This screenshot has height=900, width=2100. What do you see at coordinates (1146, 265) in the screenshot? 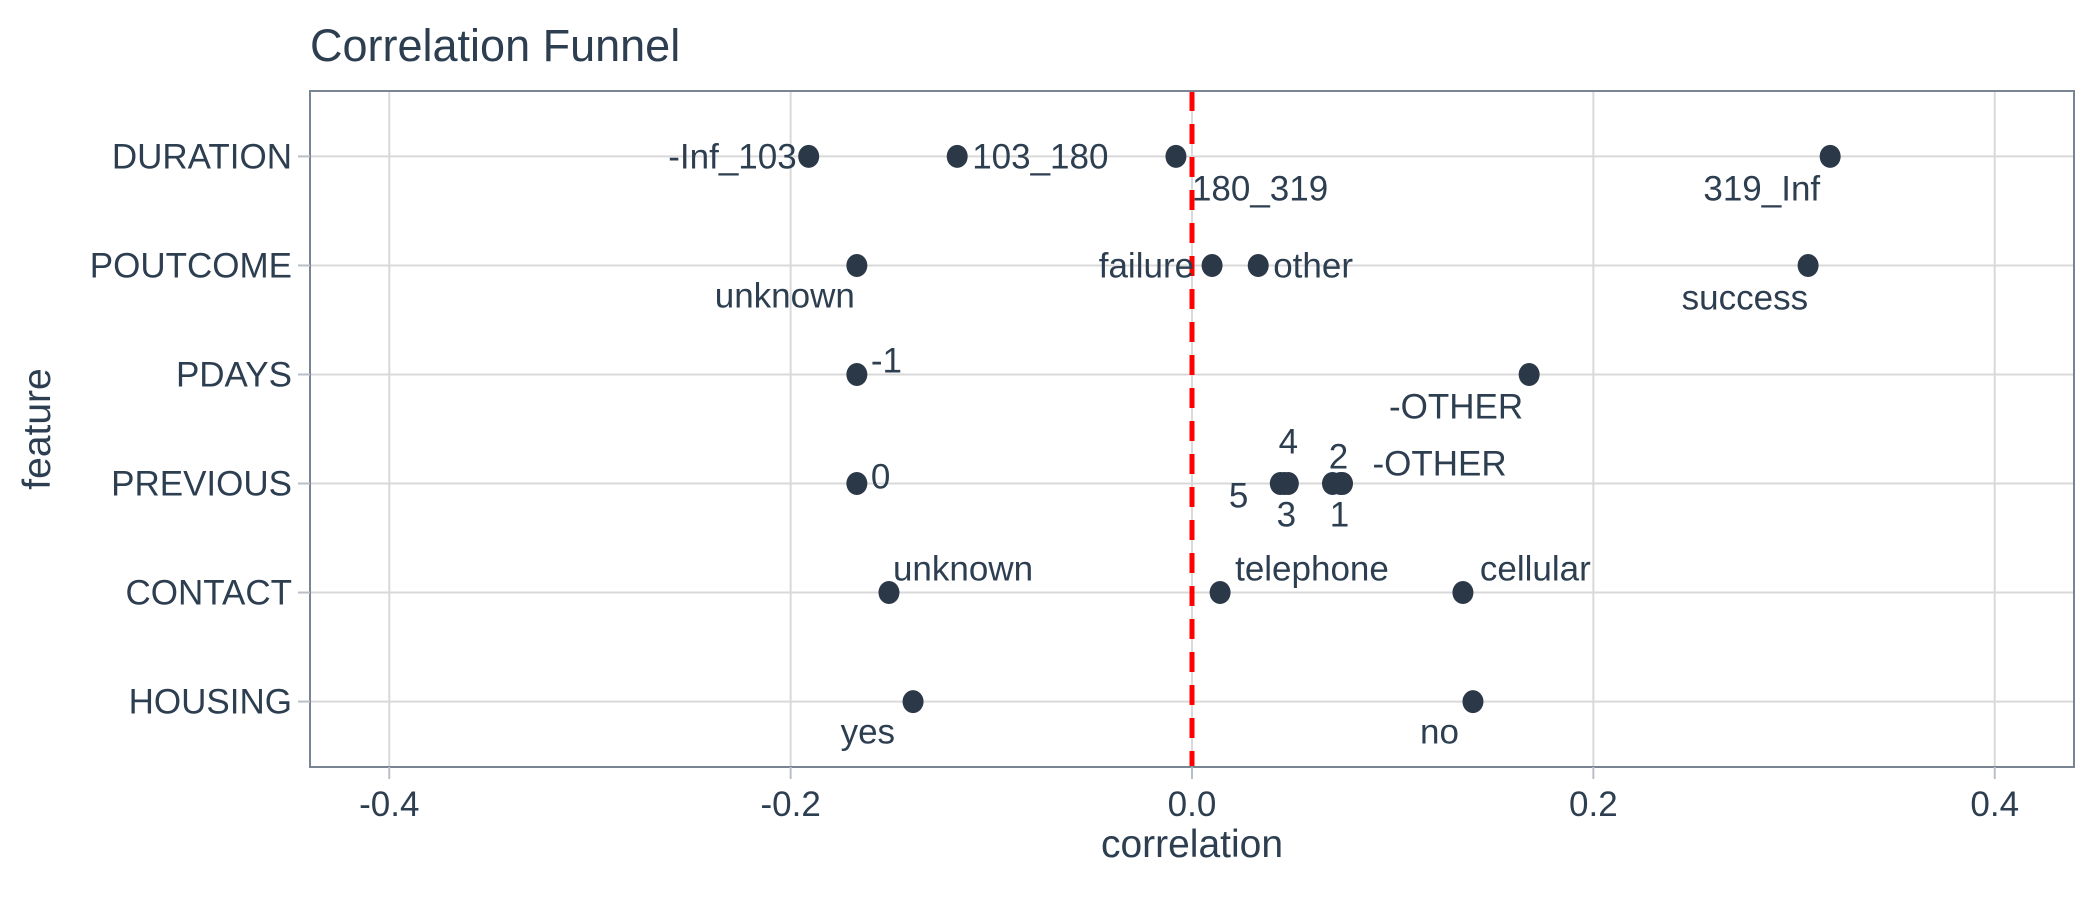
I see `point-label: failure` at bounding box center [1146, 265].